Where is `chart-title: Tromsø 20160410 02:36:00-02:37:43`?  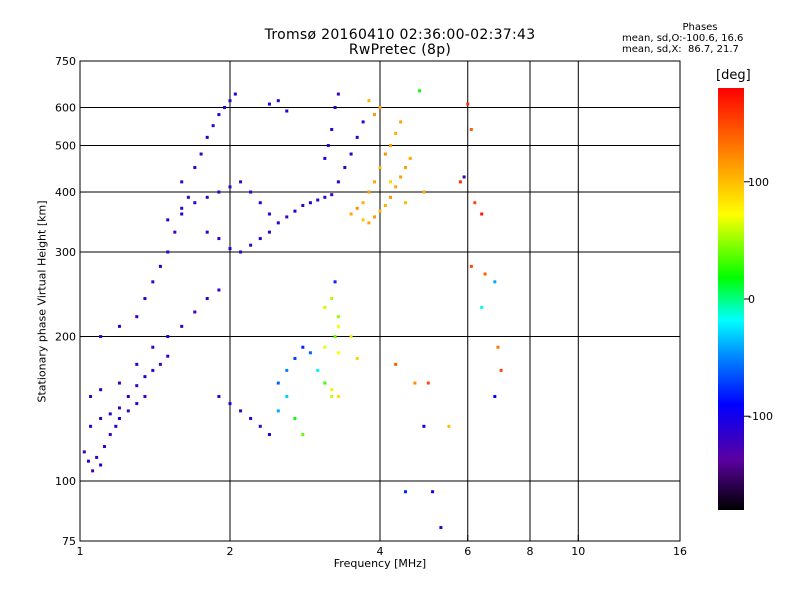 chart-title: Tromsø 20160410 02:36:00-02:37:43 is located at coordinates (400, 35).